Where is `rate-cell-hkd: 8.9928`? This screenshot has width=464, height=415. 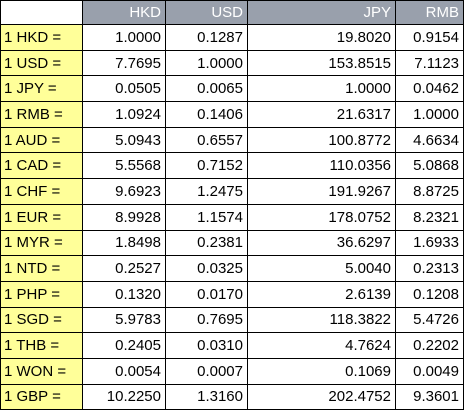 rate-cell-hkd: 8.9928 is located at coordinates (124, 217).